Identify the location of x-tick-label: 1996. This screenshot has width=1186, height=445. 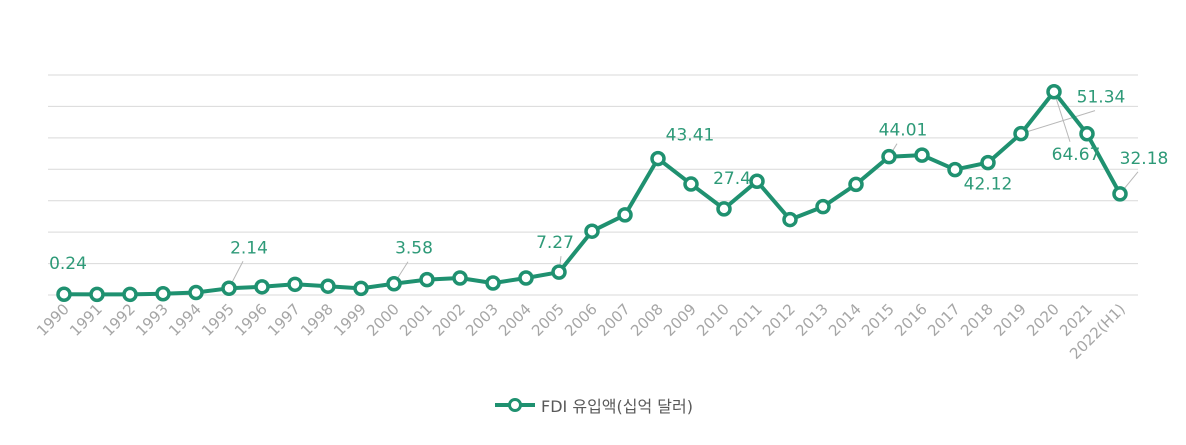
(251, 320).